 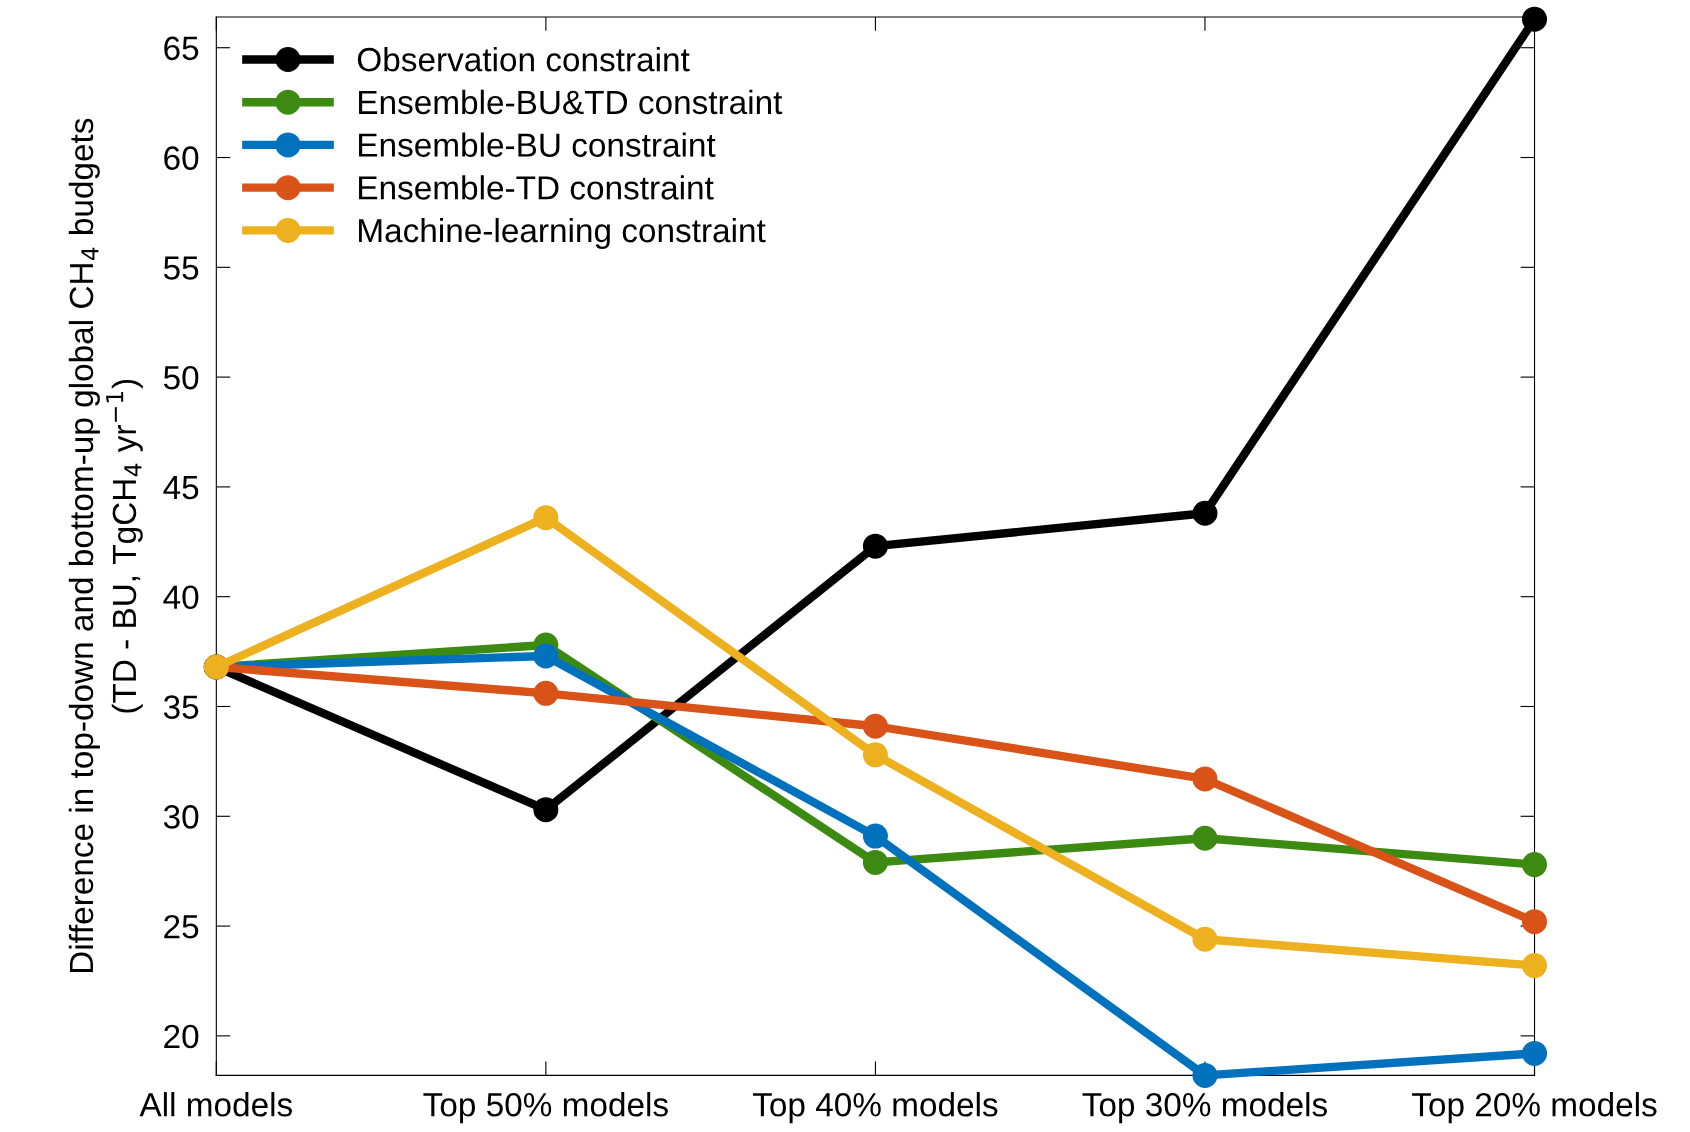 What do you see at coordinates (181, 817) in the screenshot?
I see `y-tick-label: 30` at bounding box center [181, 817].